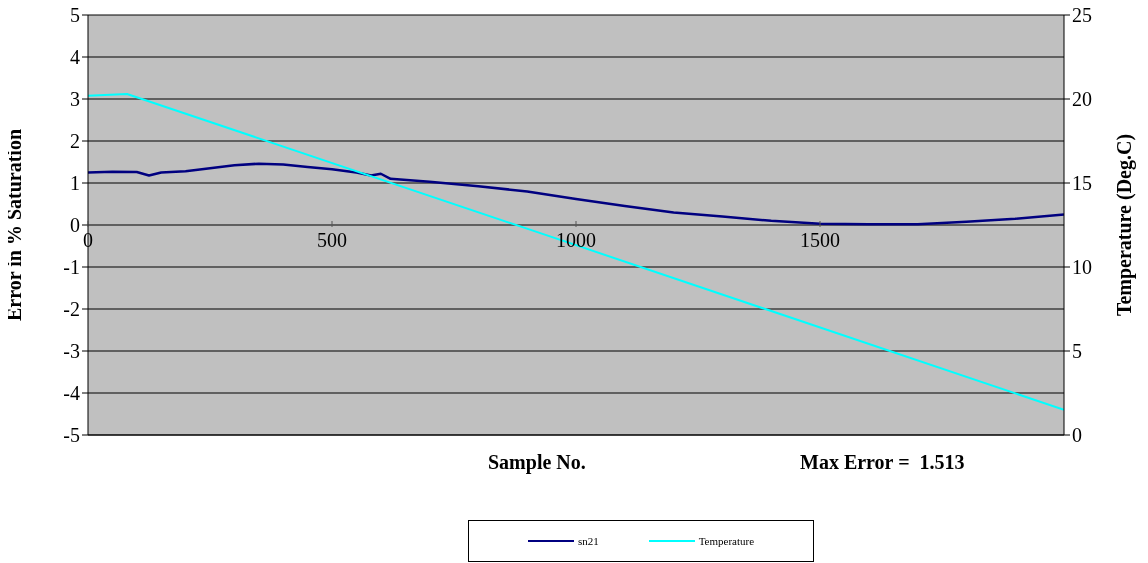 The height and width of the screenshot is (563, 1148). I want to click on x-axis-title: Sample No., so click(537, 462).